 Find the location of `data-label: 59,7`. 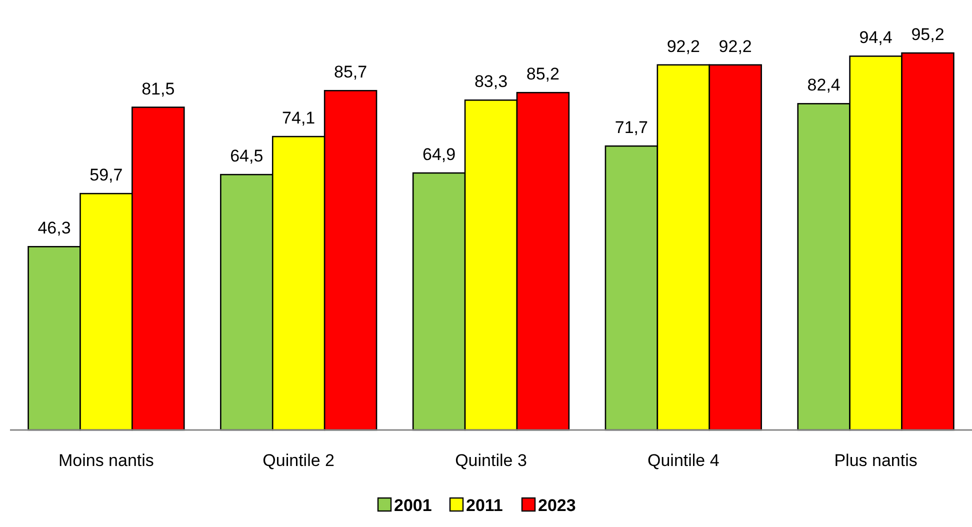

data-label: 59,7 is located at coordinates (106, 175).